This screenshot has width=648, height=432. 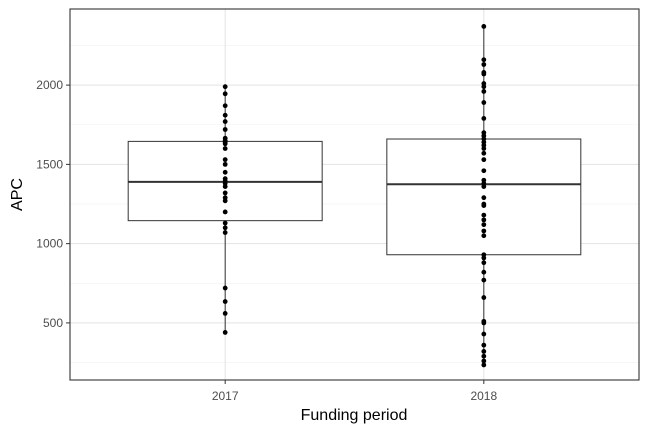 What do you see at coordinates (53, 204) in the screenshot?
I see `y-axis: 500 1000 1500 2000` at bounding box center [53, 204].